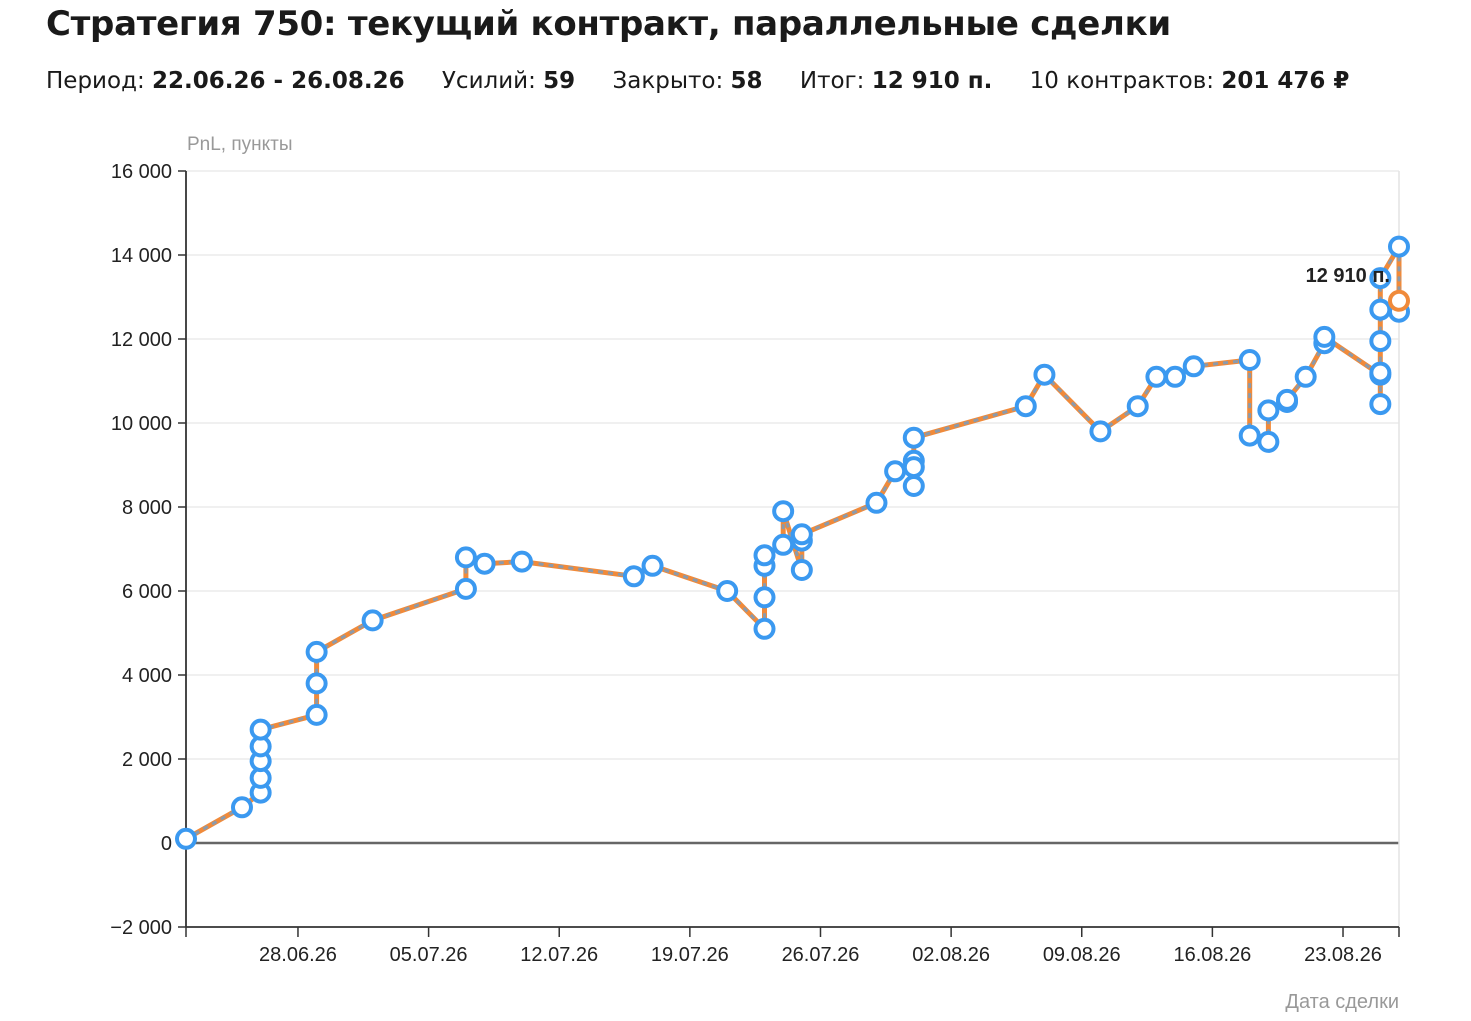  Describe the element at coordinates (298, 955) in the screenshot. I see `x-tick-label: 28.06.26` at that location.